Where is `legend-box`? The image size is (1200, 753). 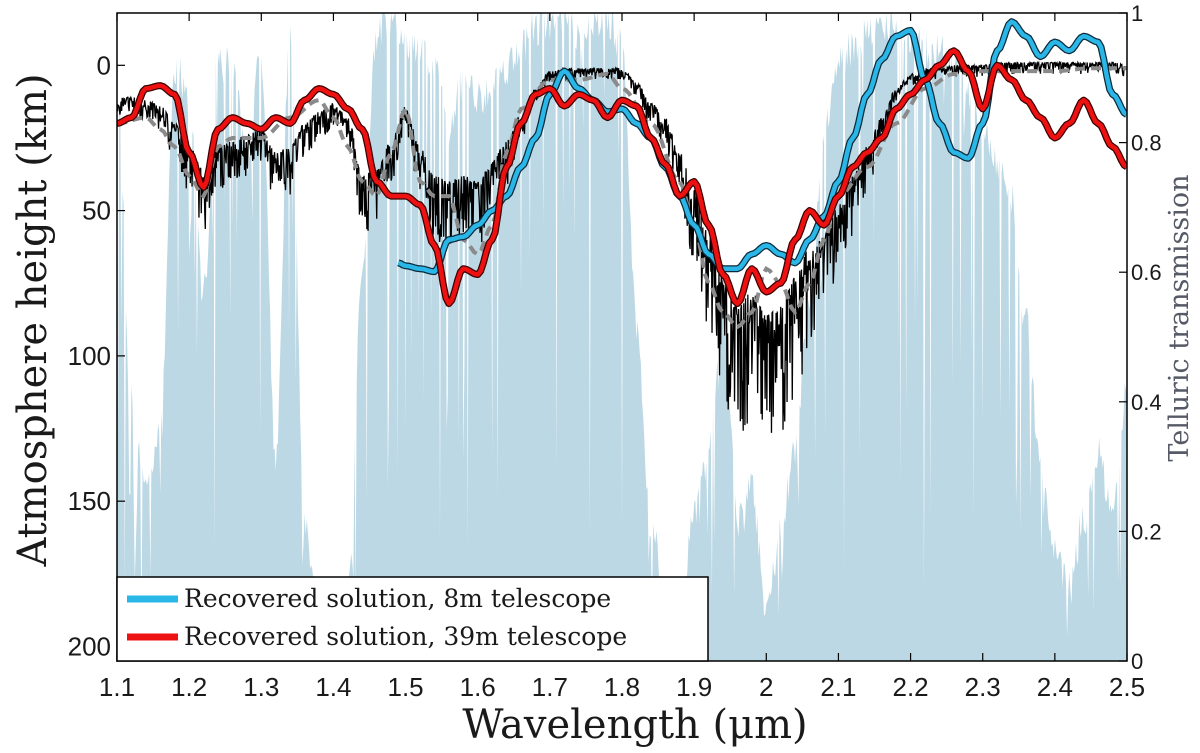
legend-box is located at coordinates (412, 619).